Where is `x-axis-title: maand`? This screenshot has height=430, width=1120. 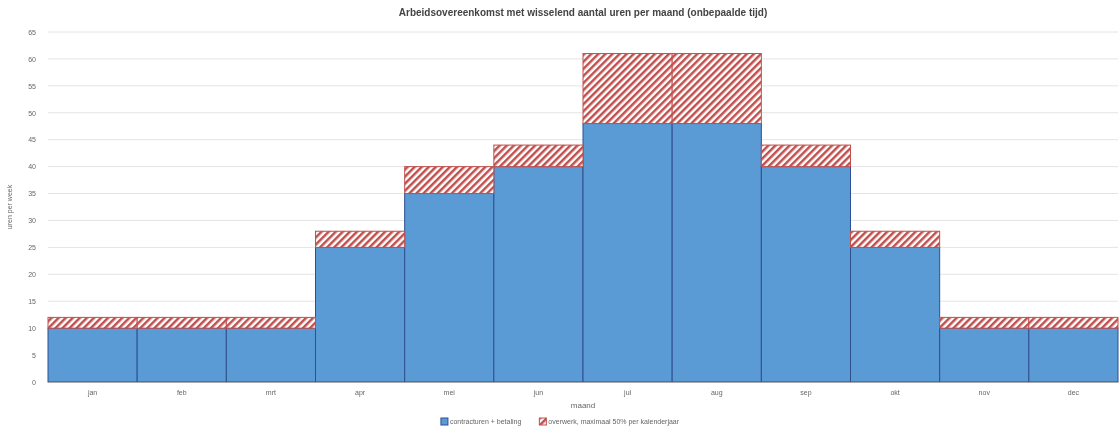
x-axis-title: maand is located at coordinates (583, 405).